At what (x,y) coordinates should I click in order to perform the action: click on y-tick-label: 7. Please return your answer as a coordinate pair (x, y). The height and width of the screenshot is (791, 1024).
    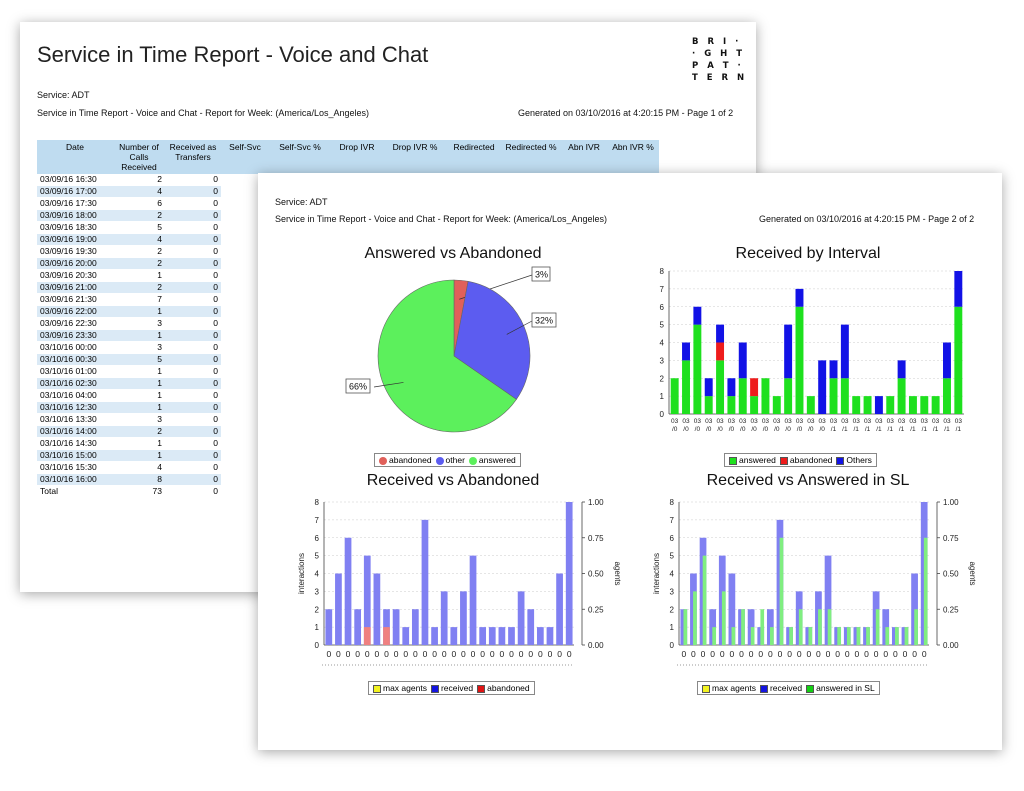
    Looking at the image, I should click on (317, 520).